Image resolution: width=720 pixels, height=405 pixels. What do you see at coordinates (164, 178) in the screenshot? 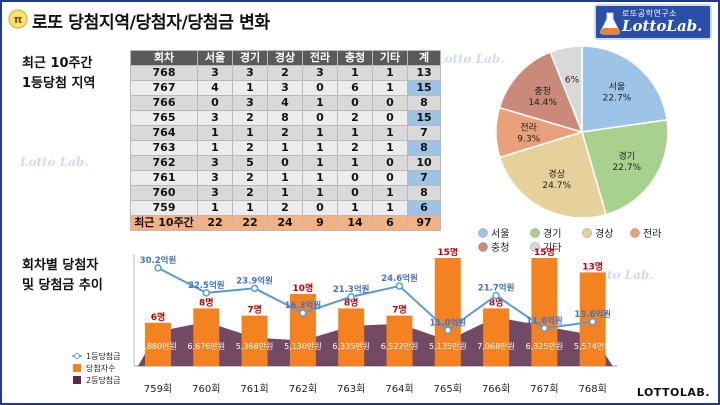
I see `round-cell: 761` at bounding box center [164, 178].